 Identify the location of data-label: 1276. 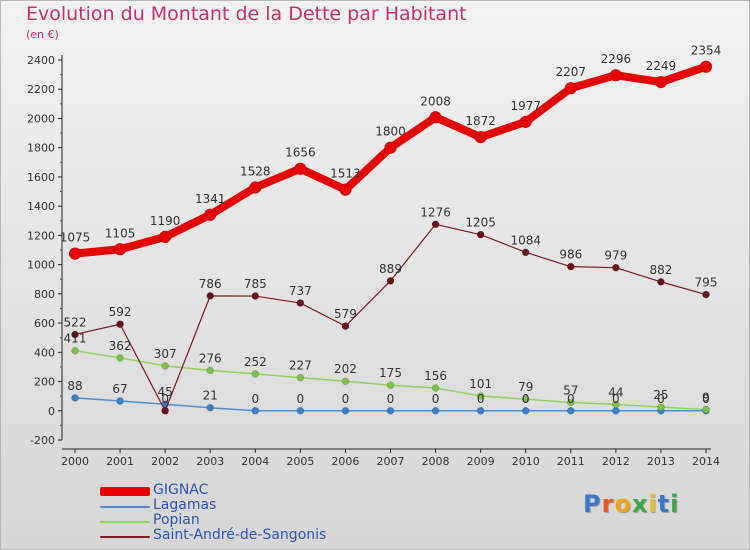
(435, 212).